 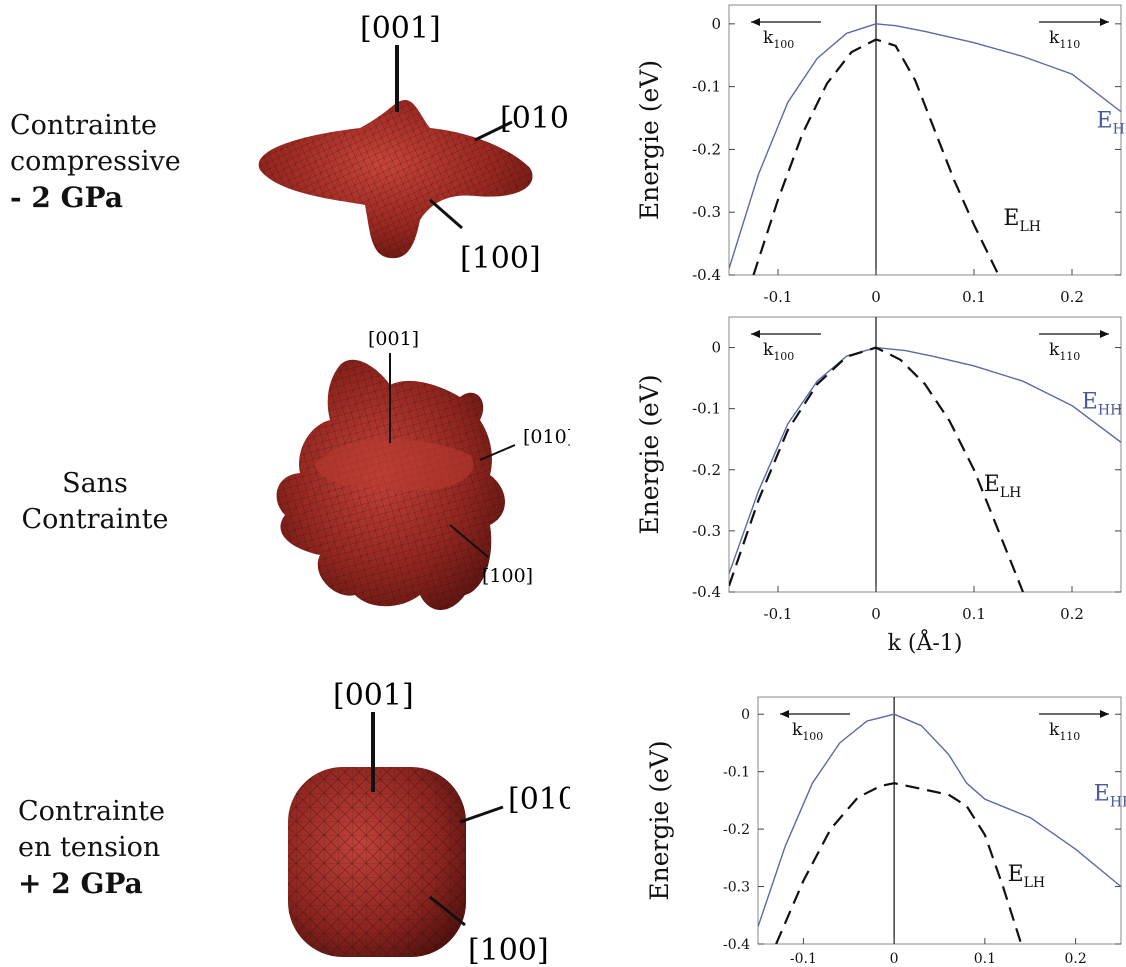 I want to click on row-label-line: Sans, so click(x=95, y=483).